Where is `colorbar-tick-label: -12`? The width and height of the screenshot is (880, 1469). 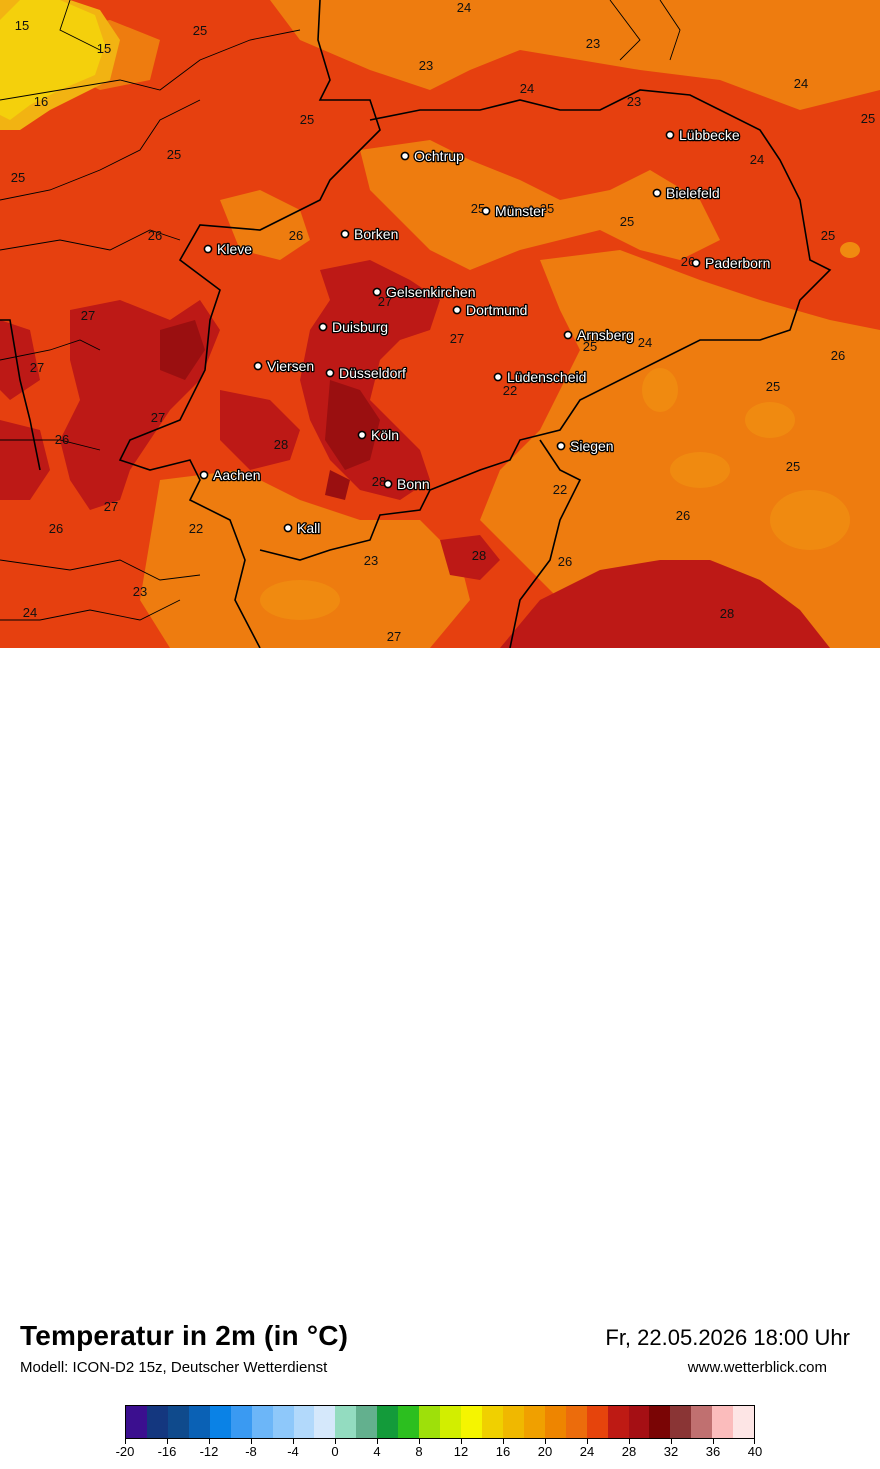
colorbar-tick-label: -12 is located at coordinates (209, 1451).